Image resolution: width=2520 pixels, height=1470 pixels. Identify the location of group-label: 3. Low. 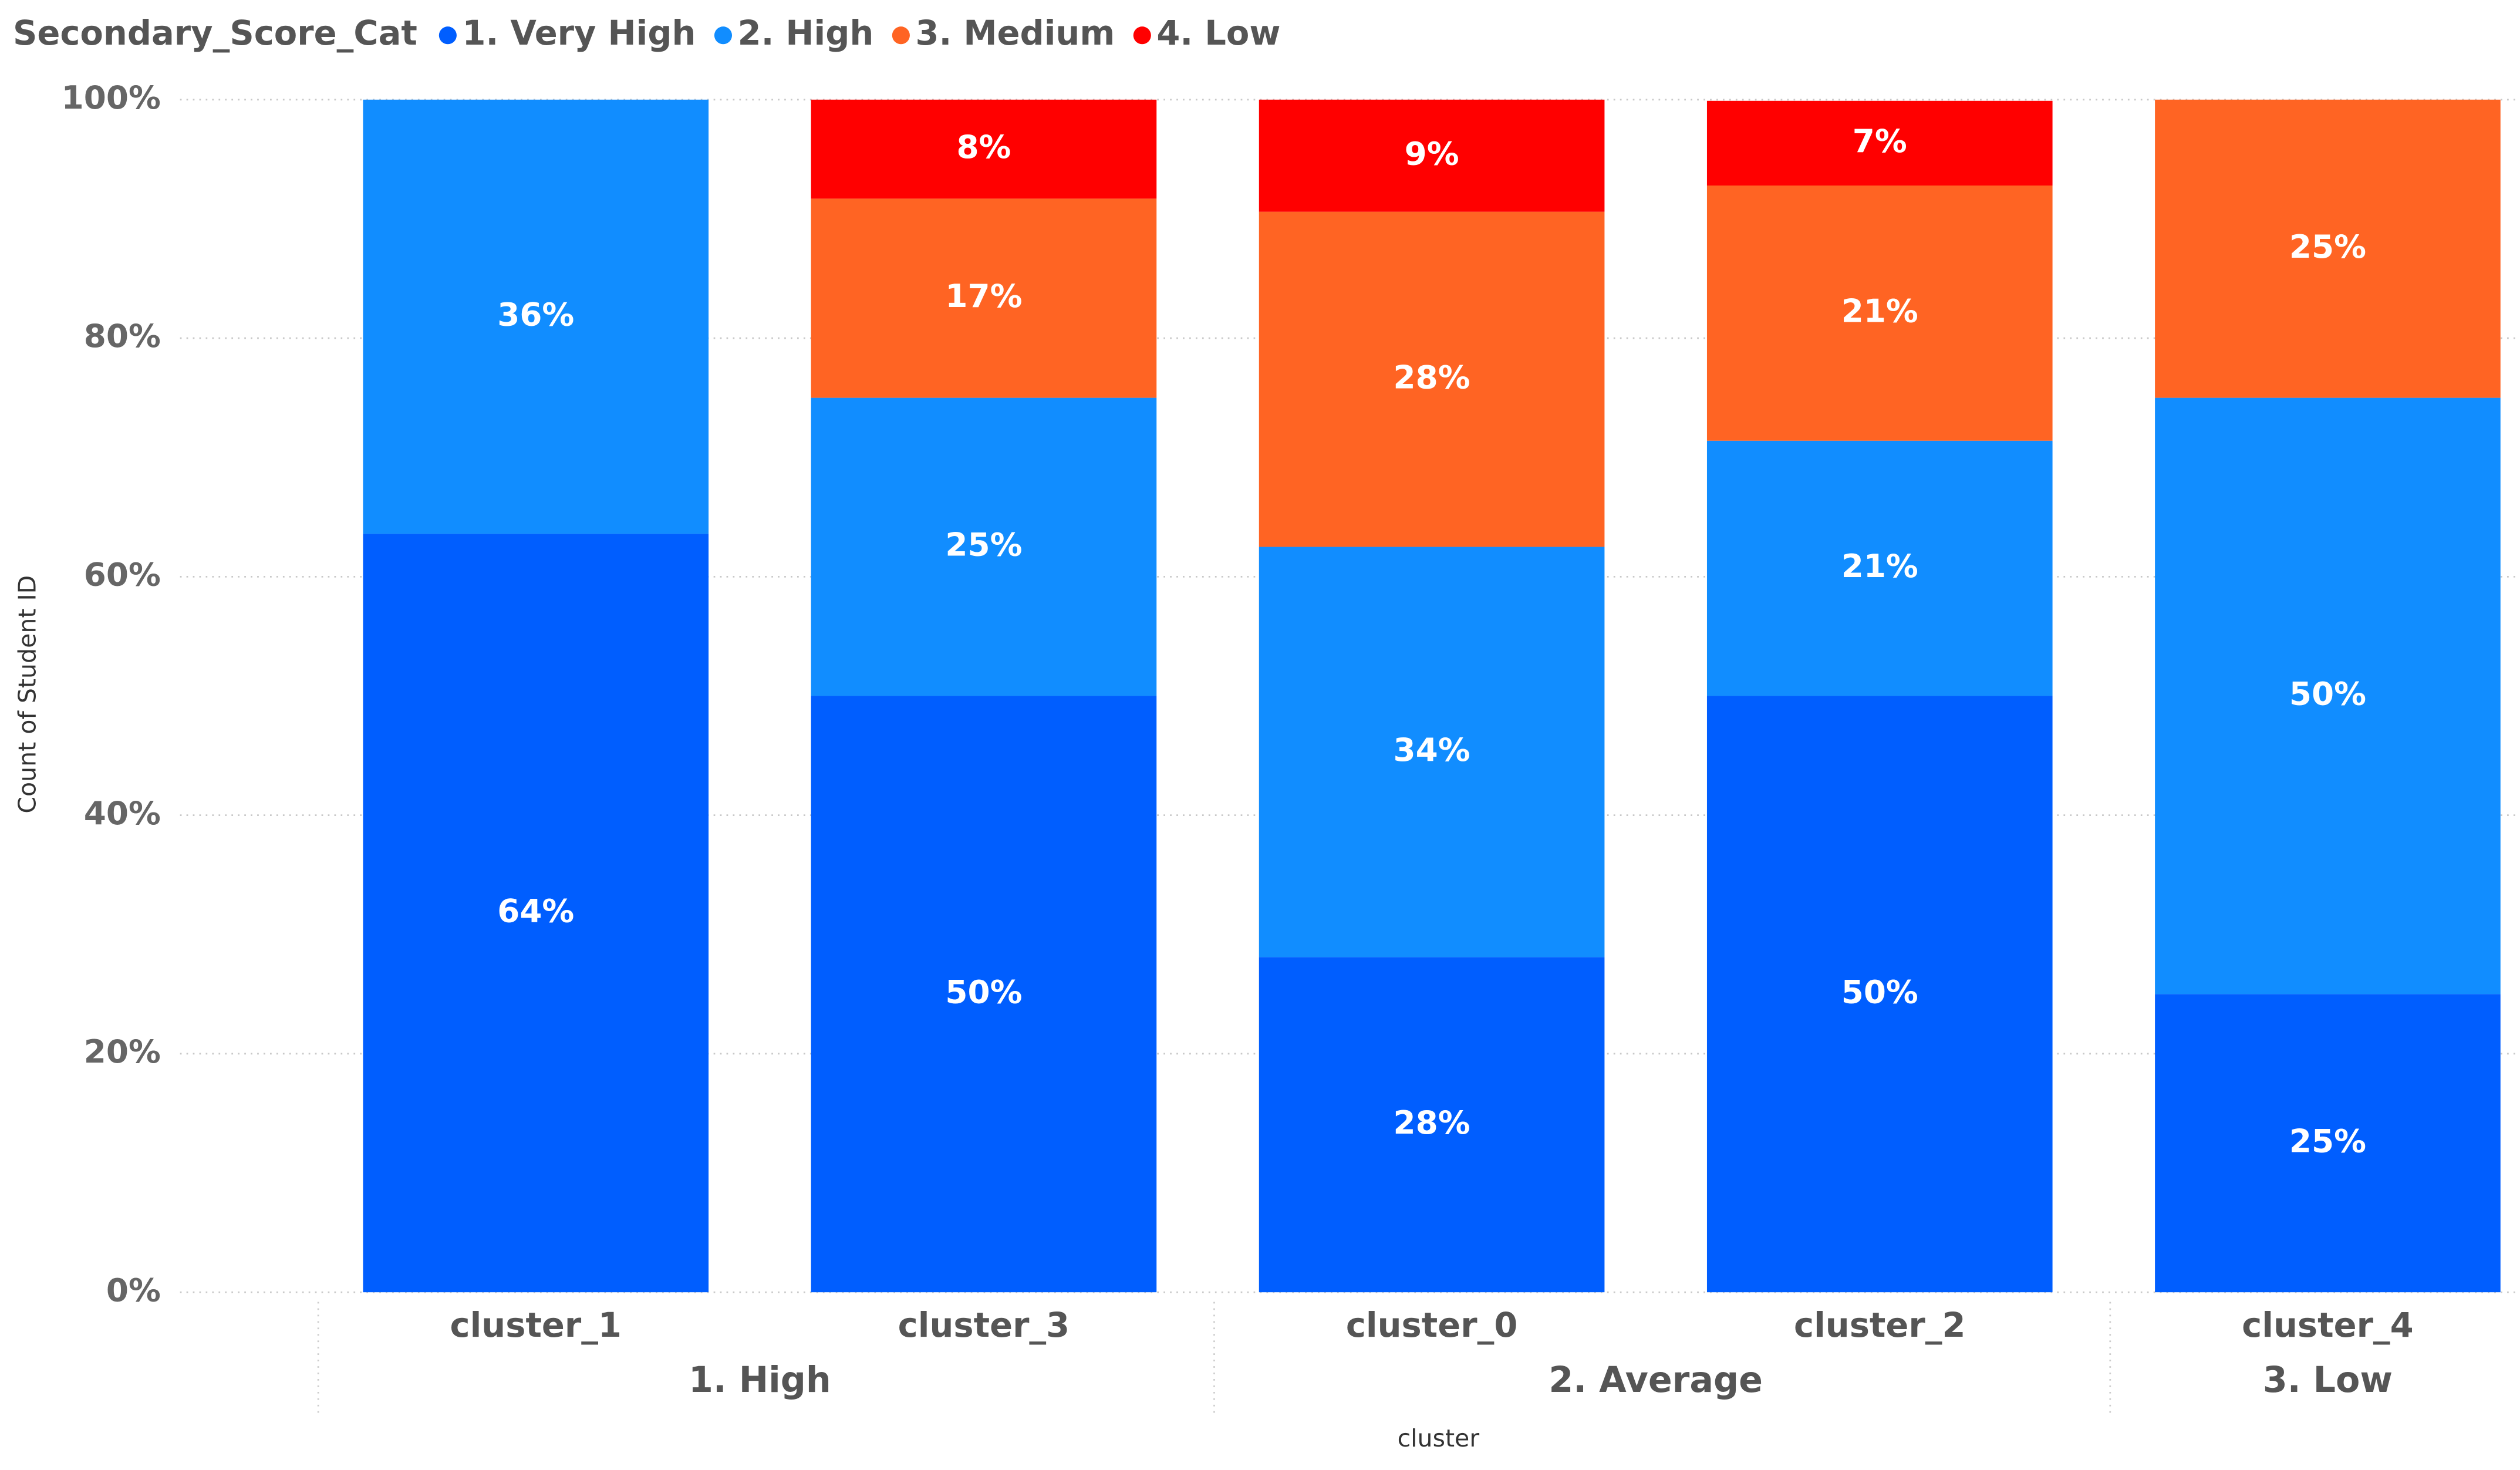
(2328, 1380).